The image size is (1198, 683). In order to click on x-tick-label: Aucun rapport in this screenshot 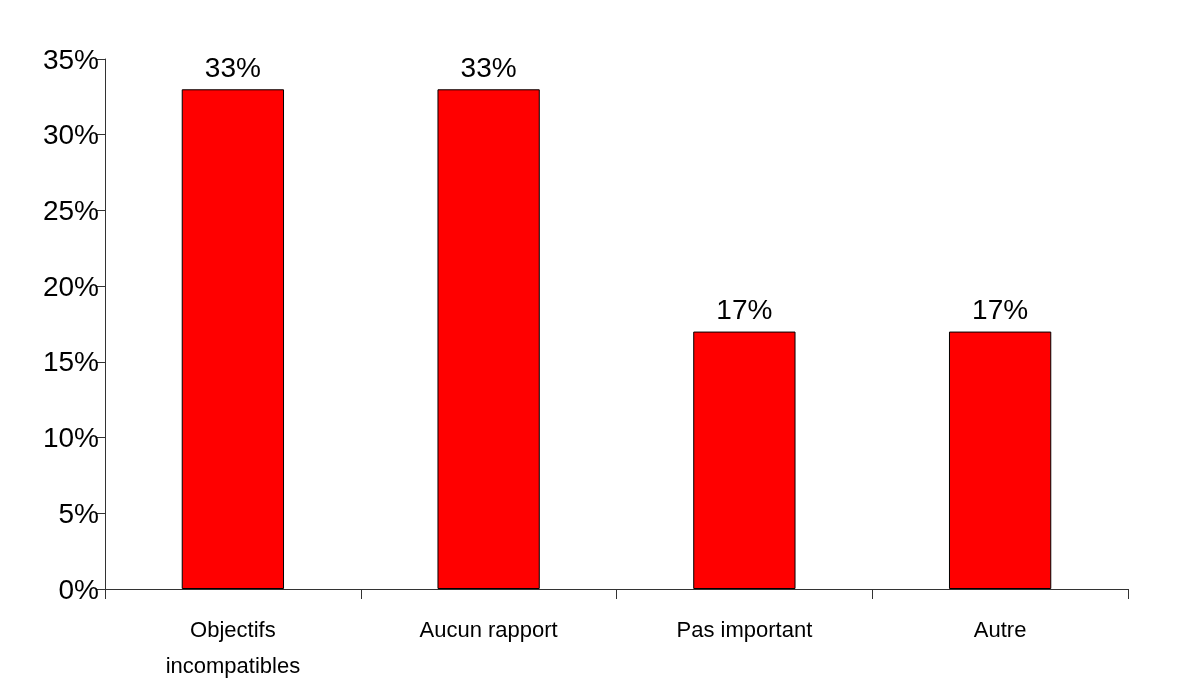, I will do `click(488, 629)`.